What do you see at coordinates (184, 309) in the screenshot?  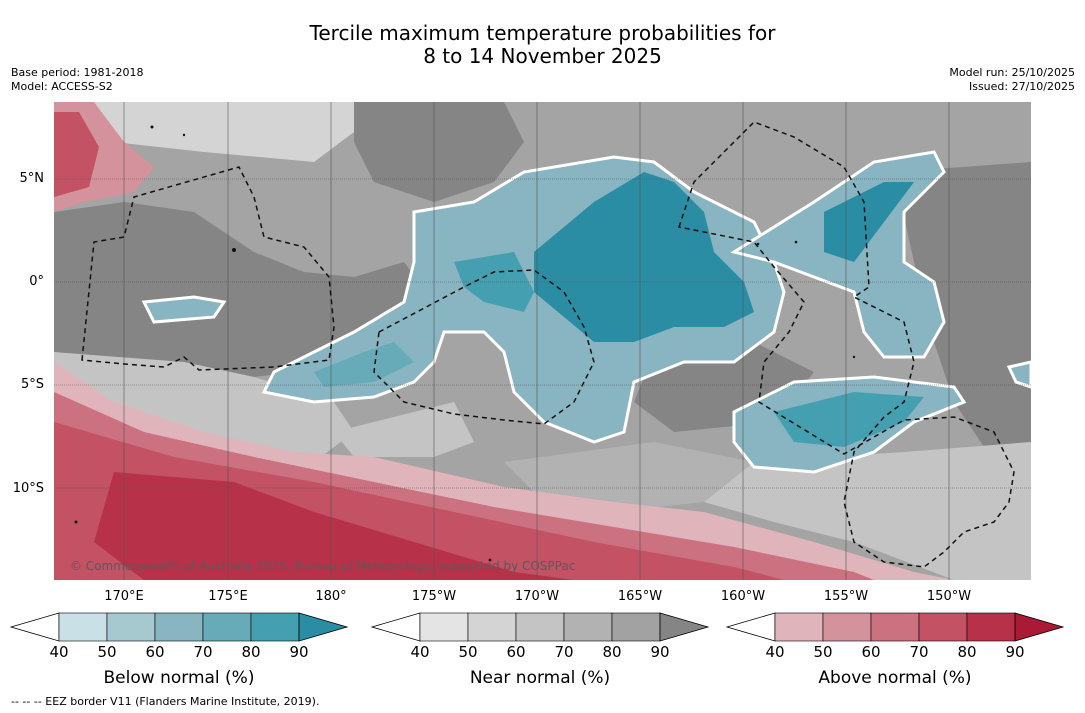 I see `below-normal-west-patch` at bounding box center [184, 309].